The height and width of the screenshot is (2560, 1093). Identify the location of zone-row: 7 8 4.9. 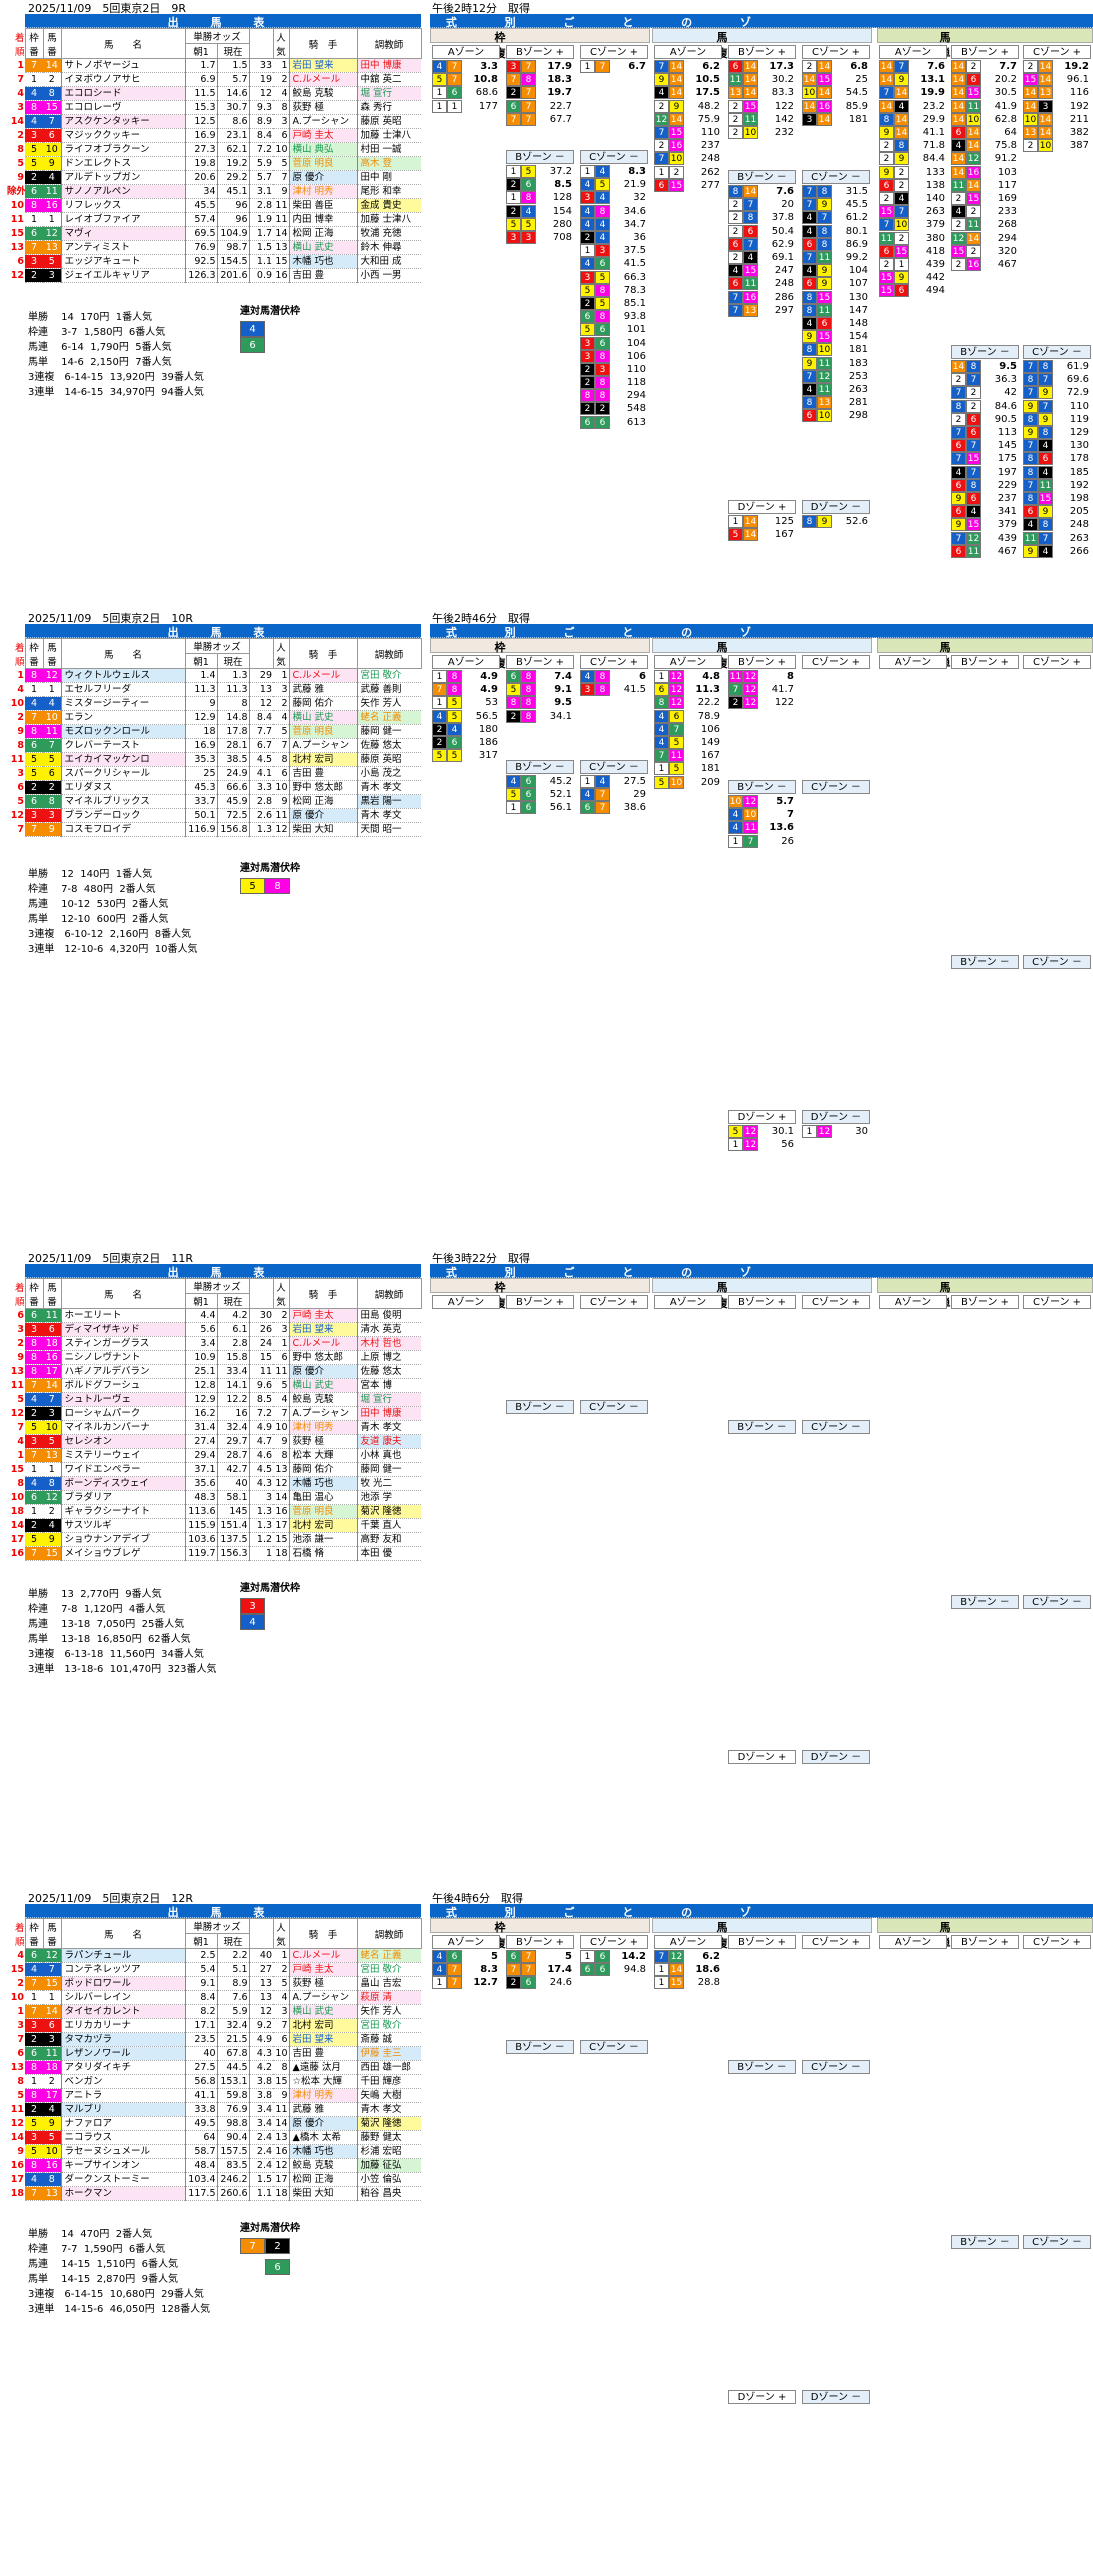
(466, 690).